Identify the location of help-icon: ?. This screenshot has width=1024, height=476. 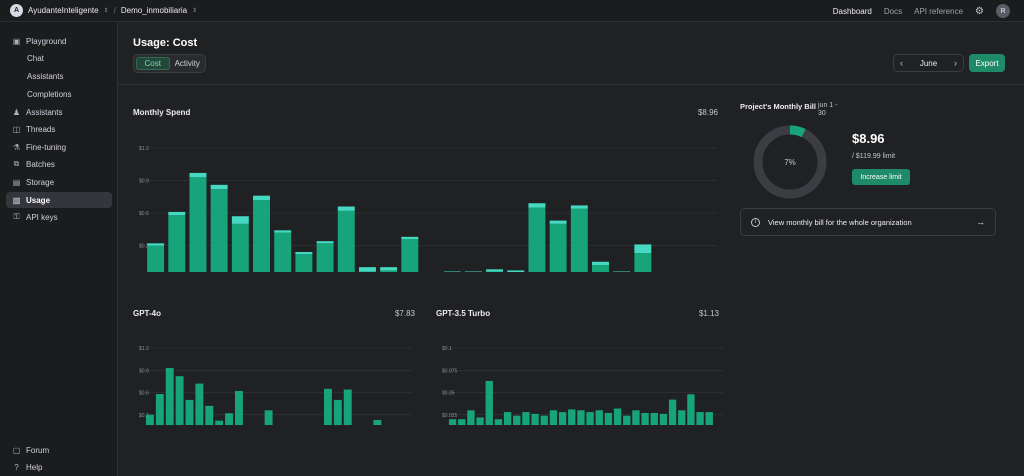
(16, 467).